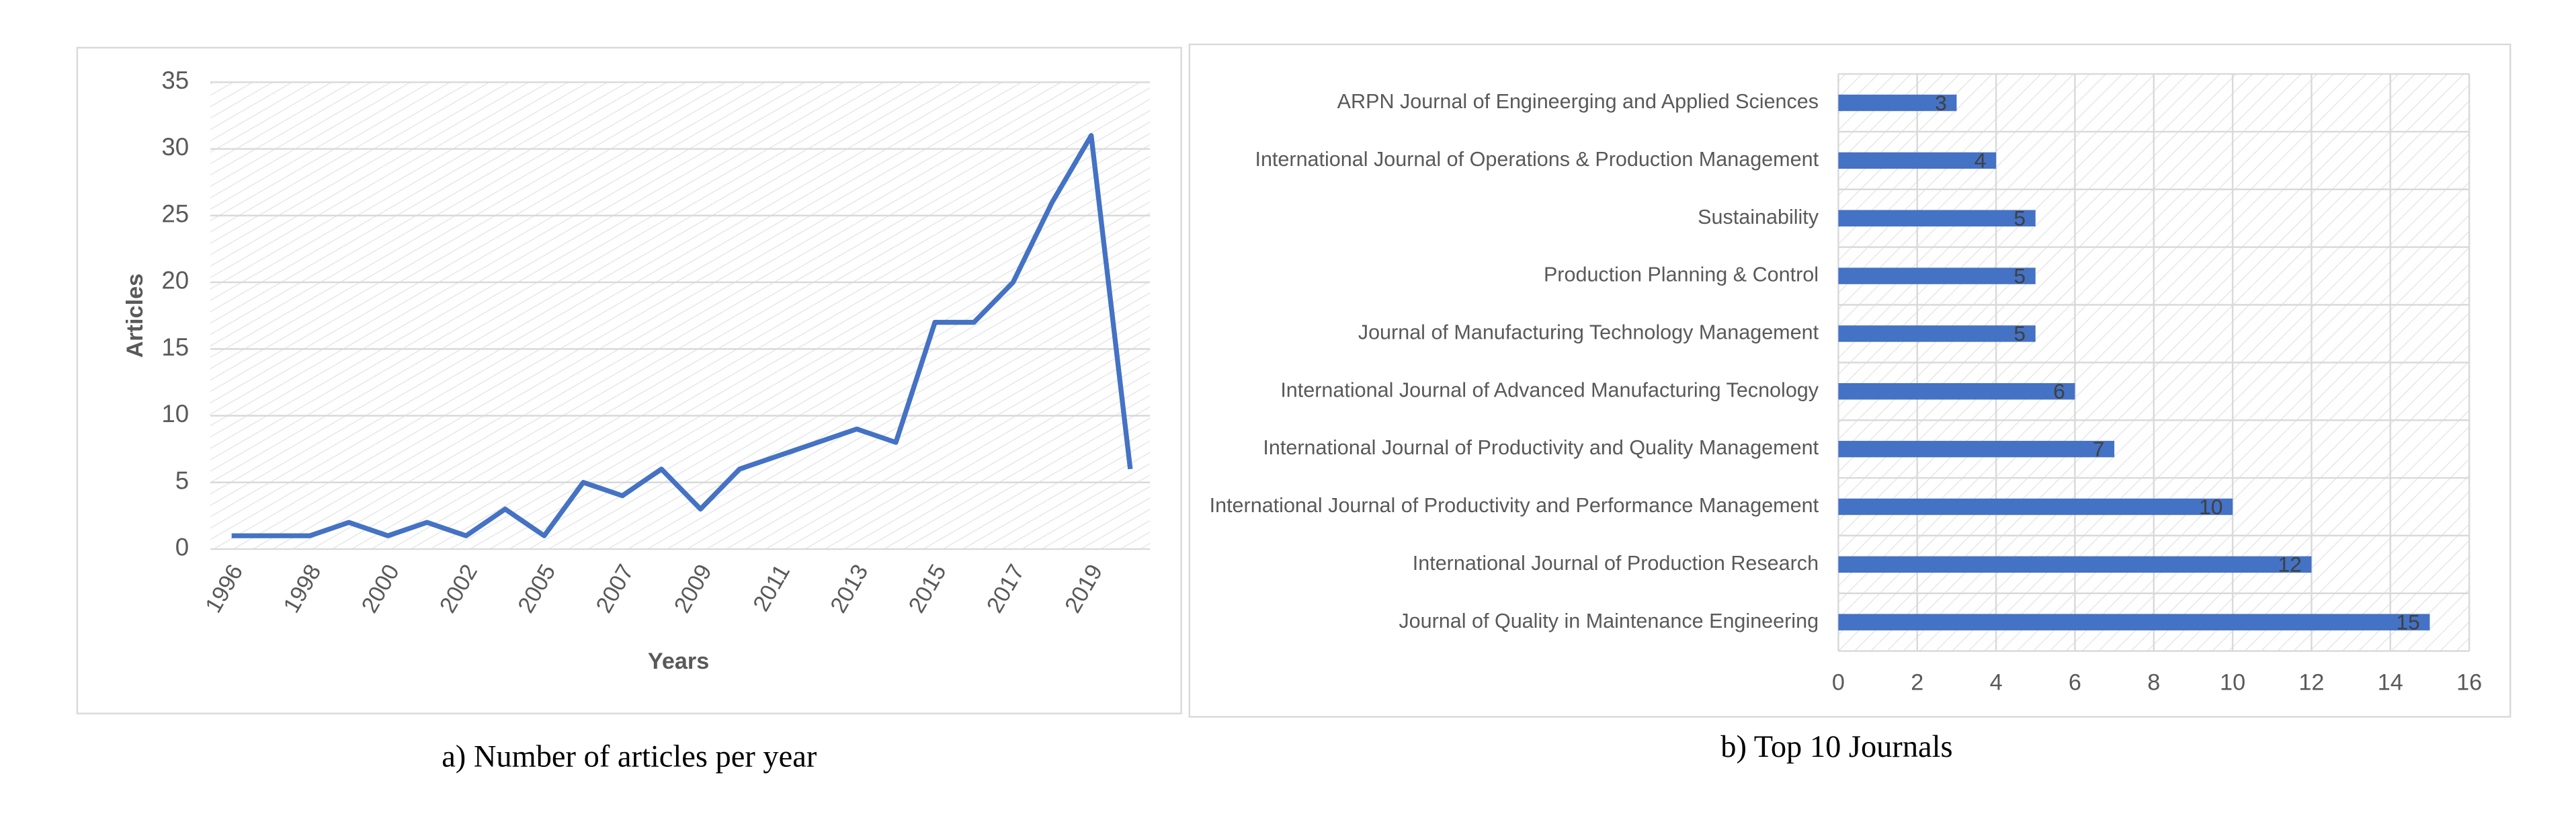 Image resolution: width=2576 pixels, height=822 pixels. What do you see at coordinates (2407, 622) in the screenshot?
I see `data-label: 15` at bounding box center [2407, 622].